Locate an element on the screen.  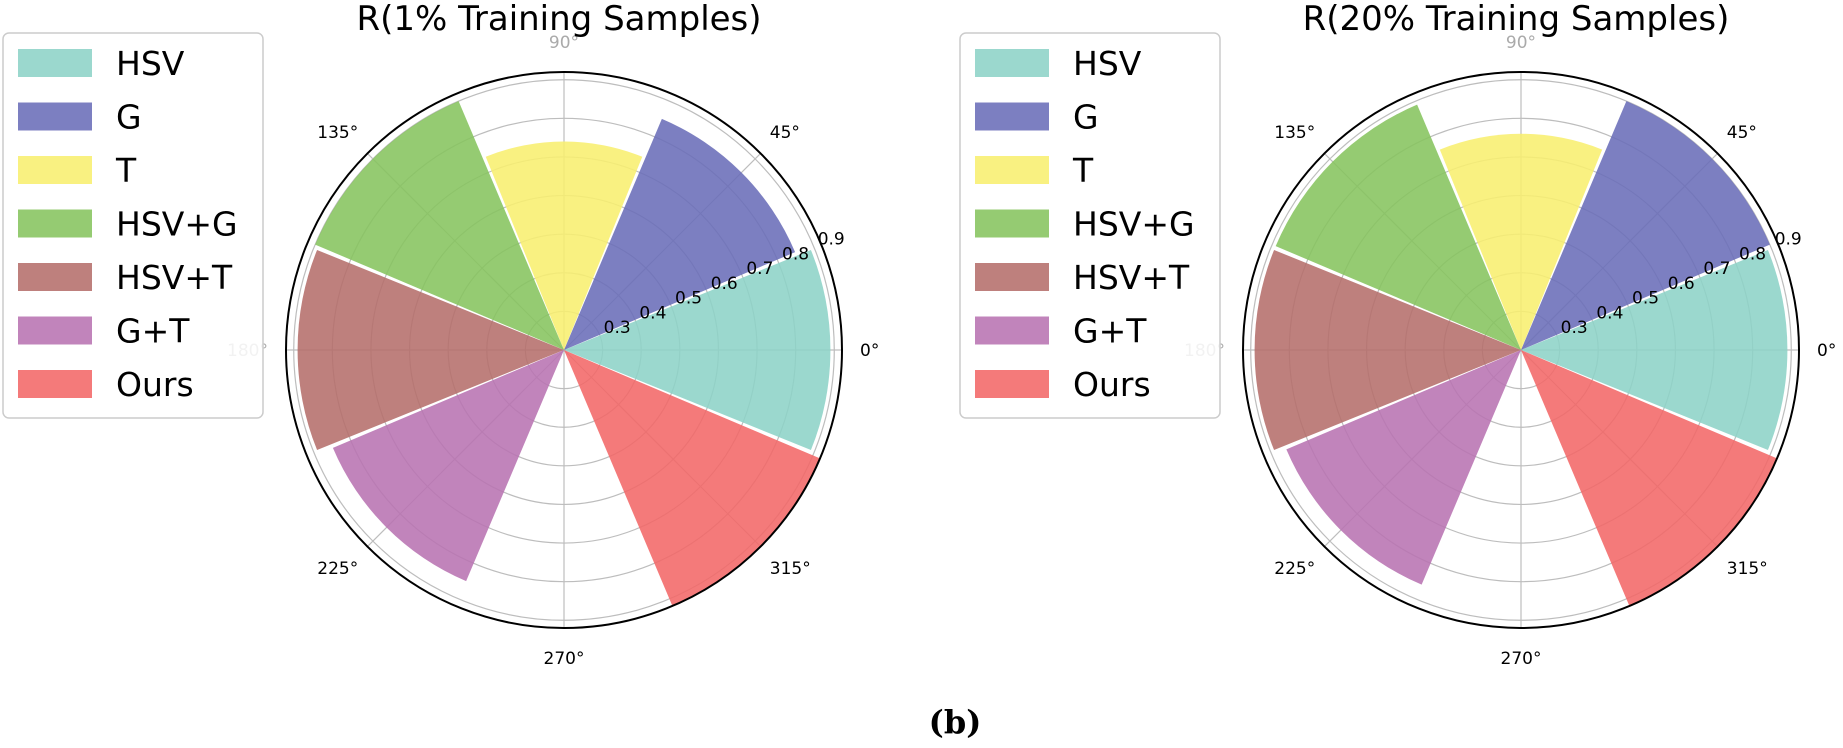
chart-title: R(20% Training Samples) is located at coordinates (1516, 19).